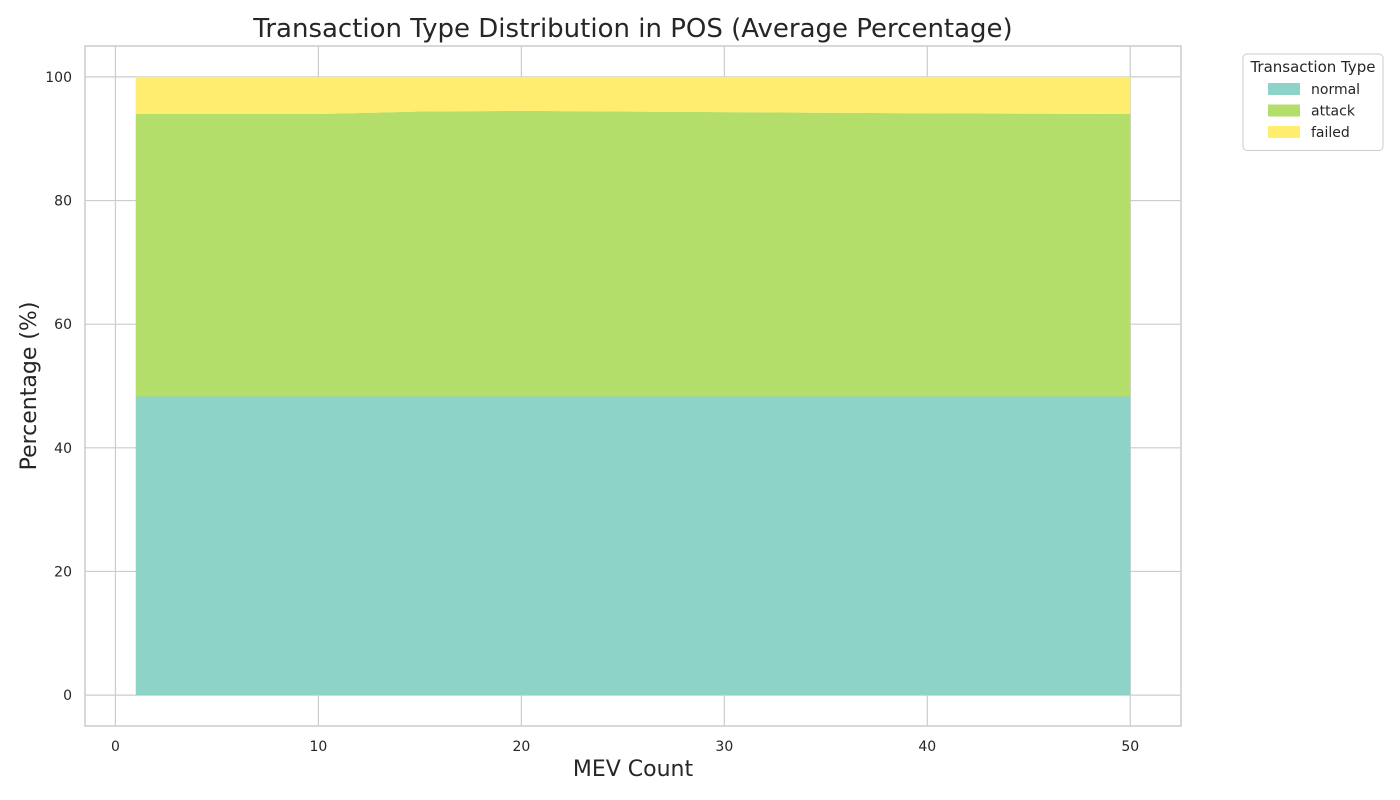 This screenshot has width=1400, height=800. What do you see at coordinates (58, 78) in the screenshot?
I see `y-tick-label: 100` at bounding box center [58, 78].